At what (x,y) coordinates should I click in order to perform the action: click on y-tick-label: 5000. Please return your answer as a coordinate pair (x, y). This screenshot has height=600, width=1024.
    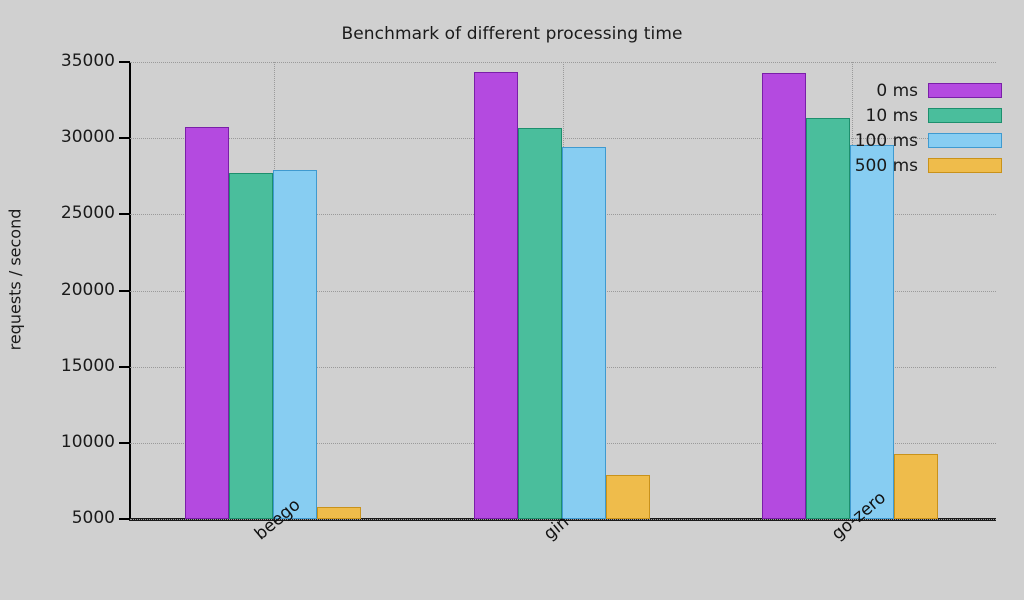
    Looking at the image, I should click on (93, 518).